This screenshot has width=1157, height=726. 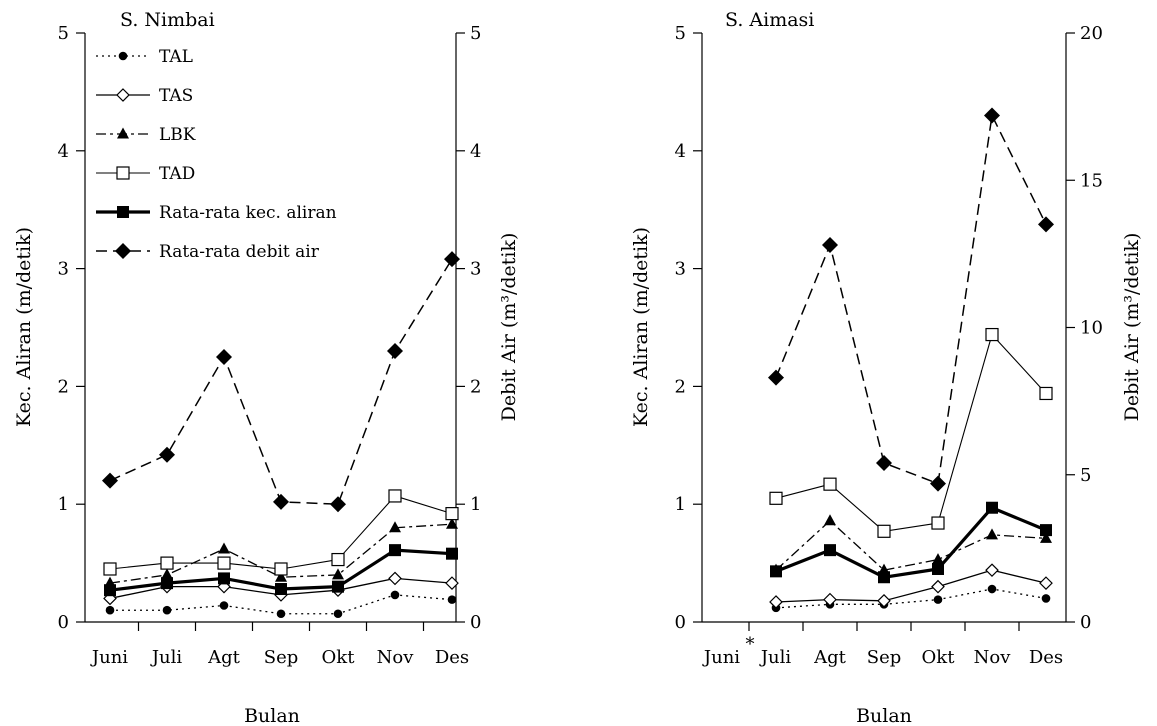 What do you see at coordinates (750, 644) in the screenshot?
I see `x-tick-asterisk: *` at bounding box center [750, 644].